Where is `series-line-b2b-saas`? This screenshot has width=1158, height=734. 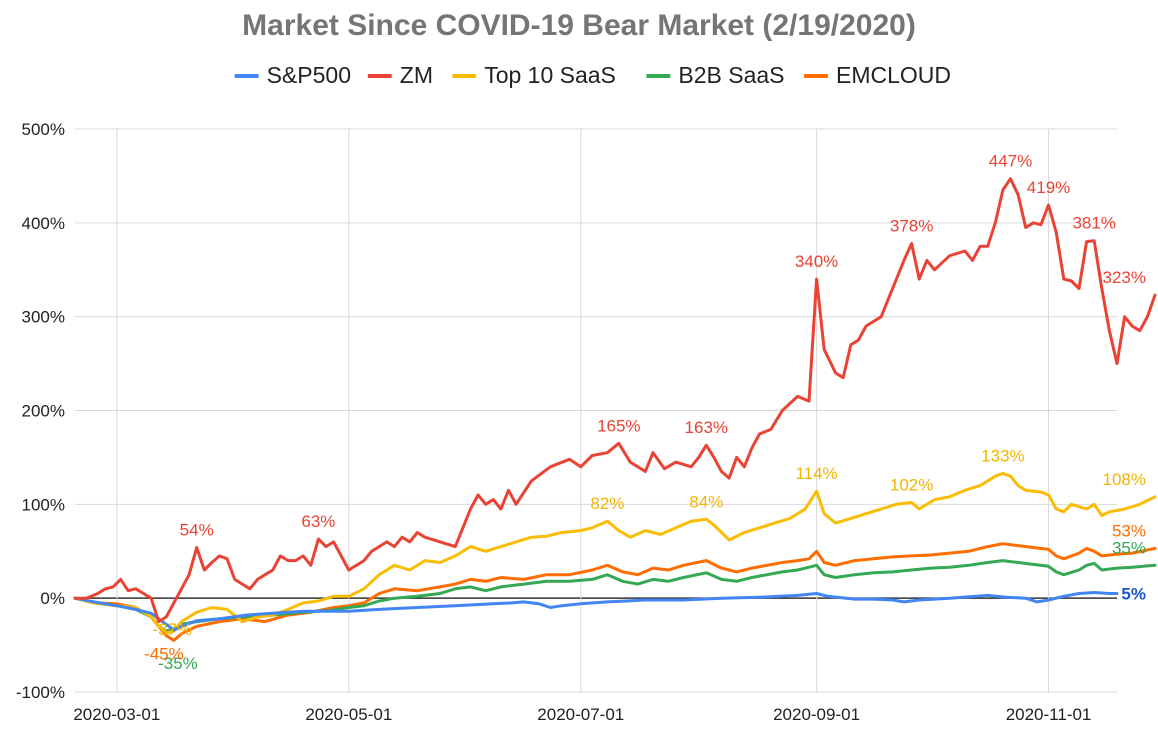
series-line-b2b-saas is located at coordinates (615, 596).